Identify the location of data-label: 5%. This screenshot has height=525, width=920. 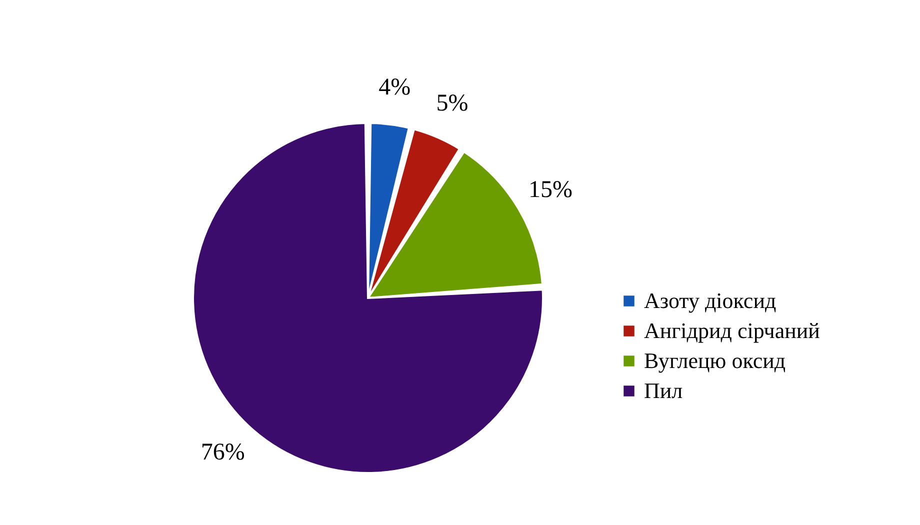
(452, 103).